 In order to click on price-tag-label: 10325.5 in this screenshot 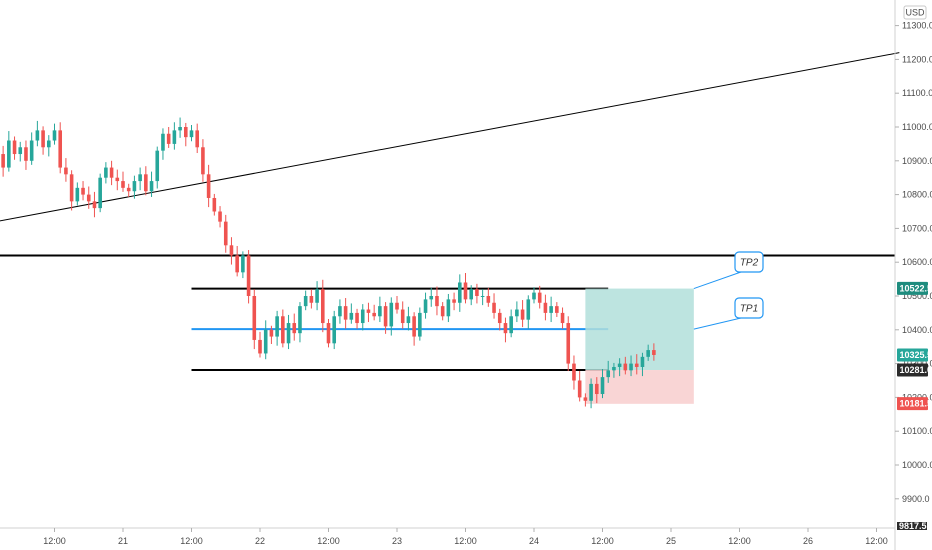, I will do `click(916, 355)`.